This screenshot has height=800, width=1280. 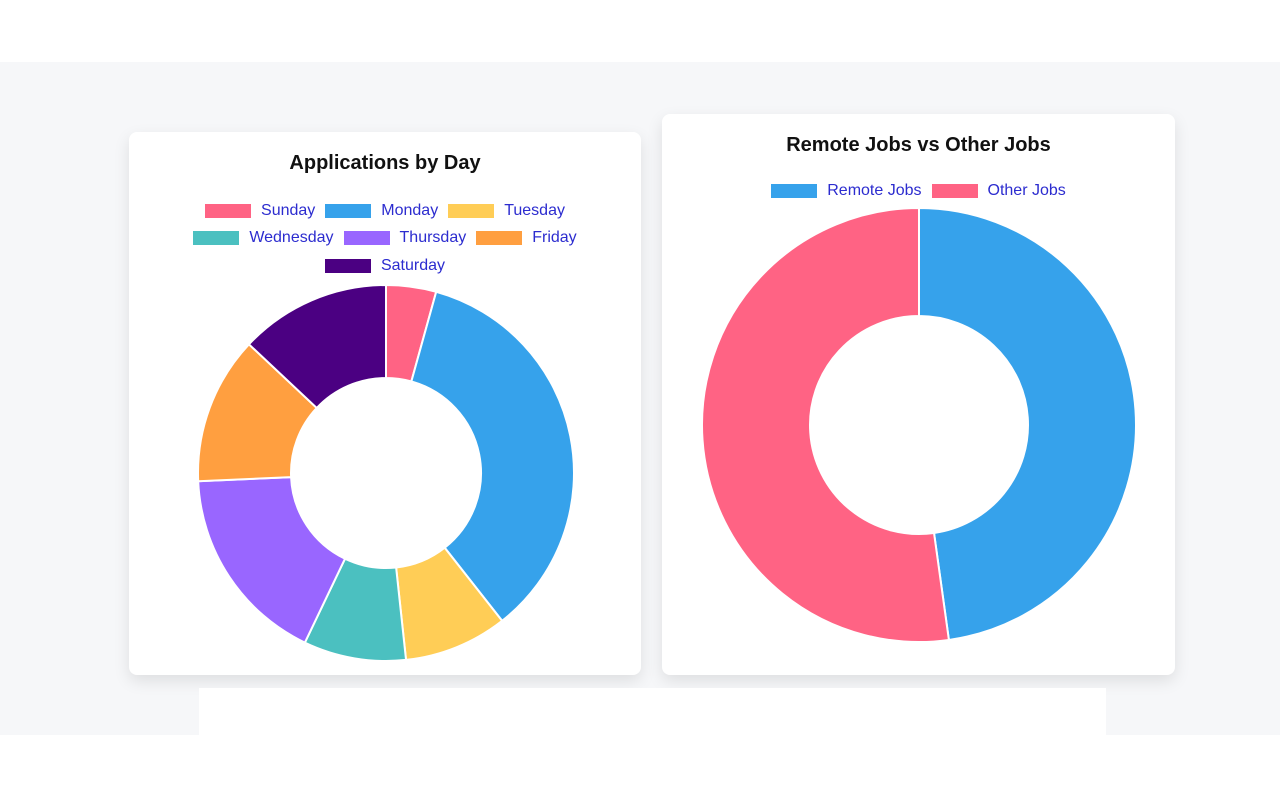 What do you see at coordinates (492, 456) in the screenshot?
I see `slice-monday` at bounding box center [492, 456].